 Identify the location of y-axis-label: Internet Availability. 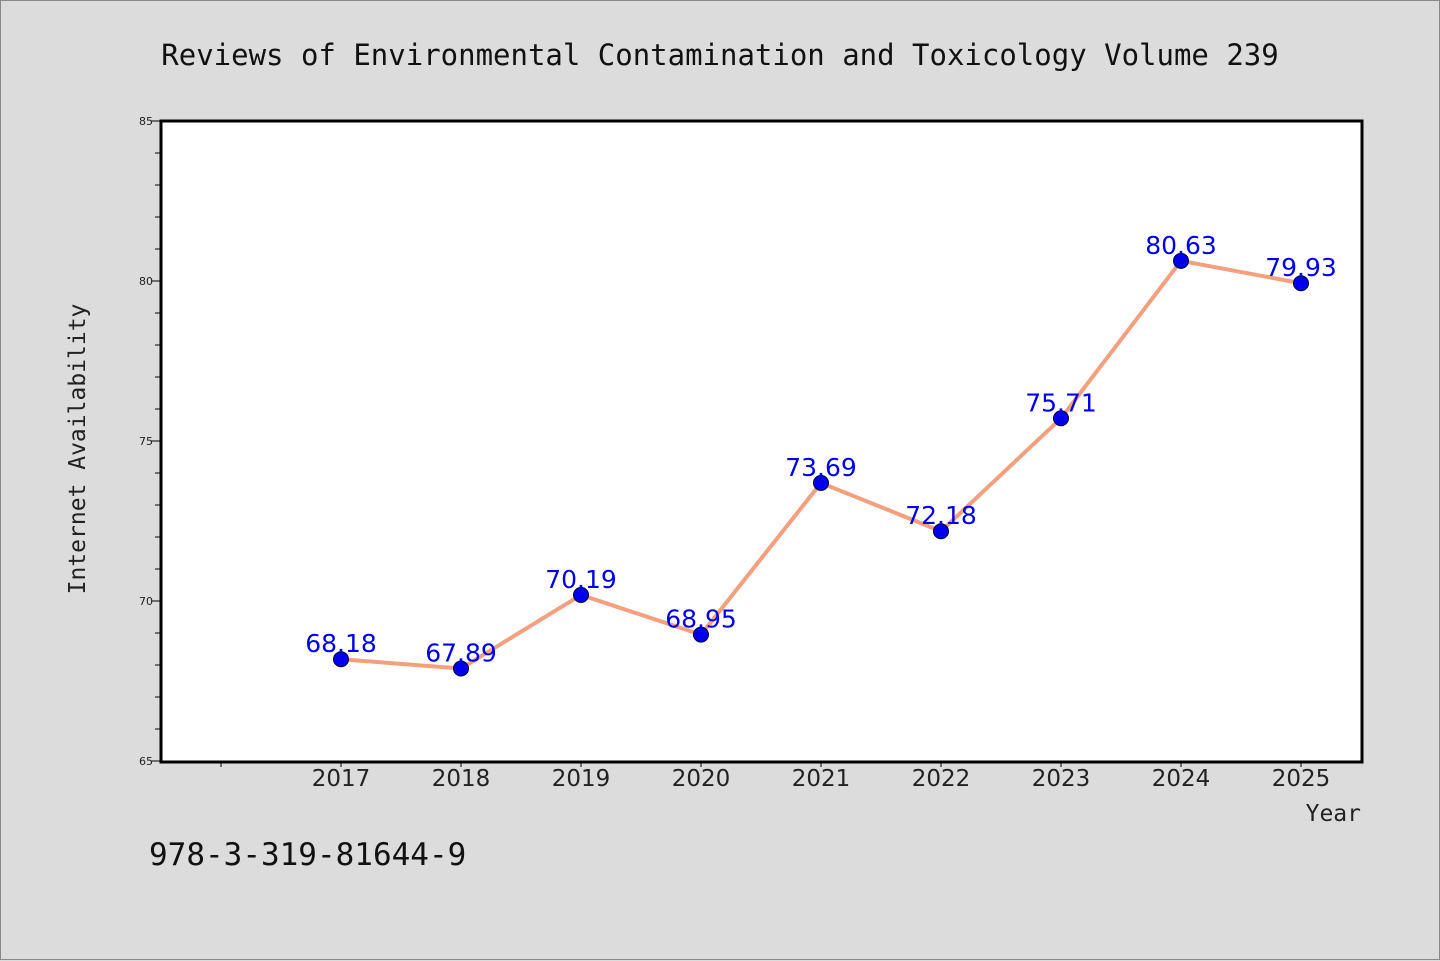
(78, 449).